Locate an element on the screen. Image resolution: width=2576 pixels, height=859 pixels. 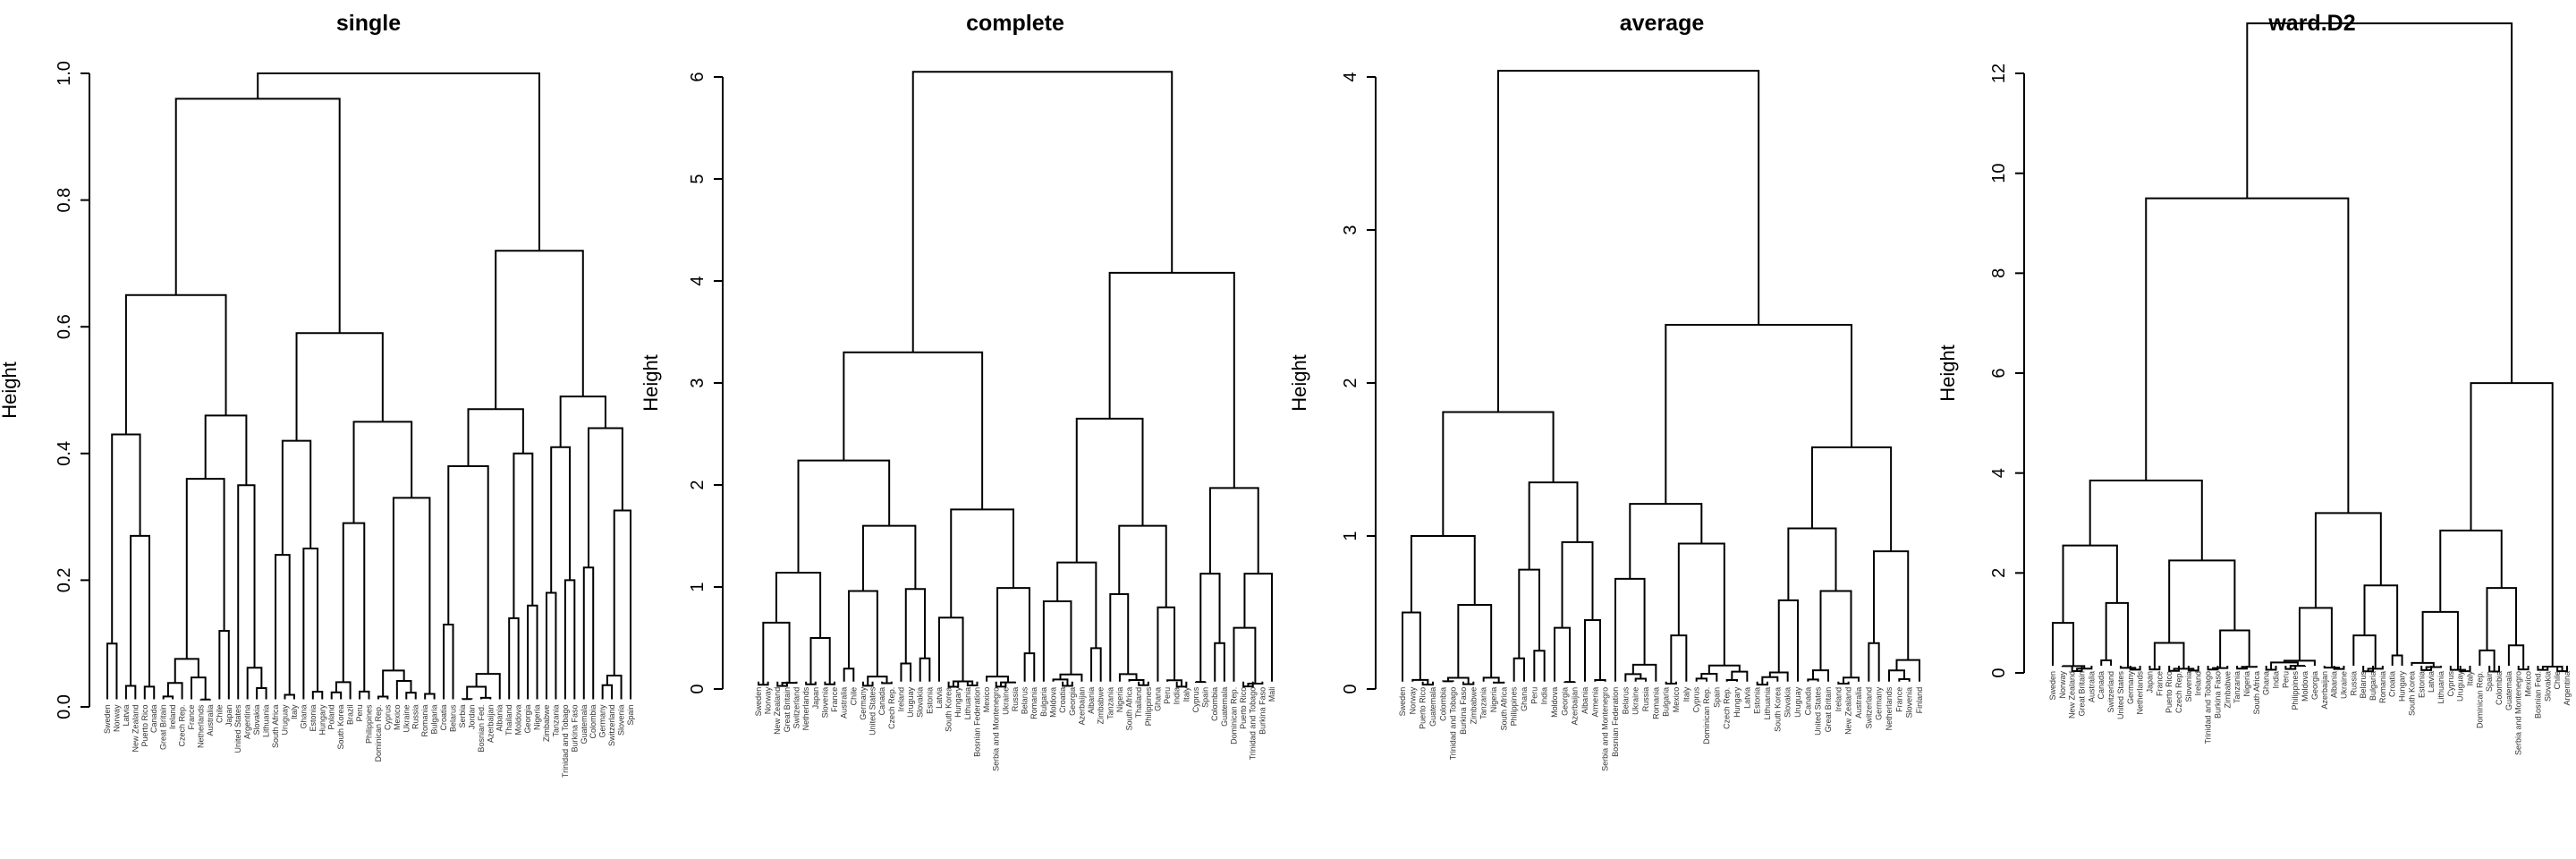
leaf-label: Colombia is located at coordinates (1214, 704).